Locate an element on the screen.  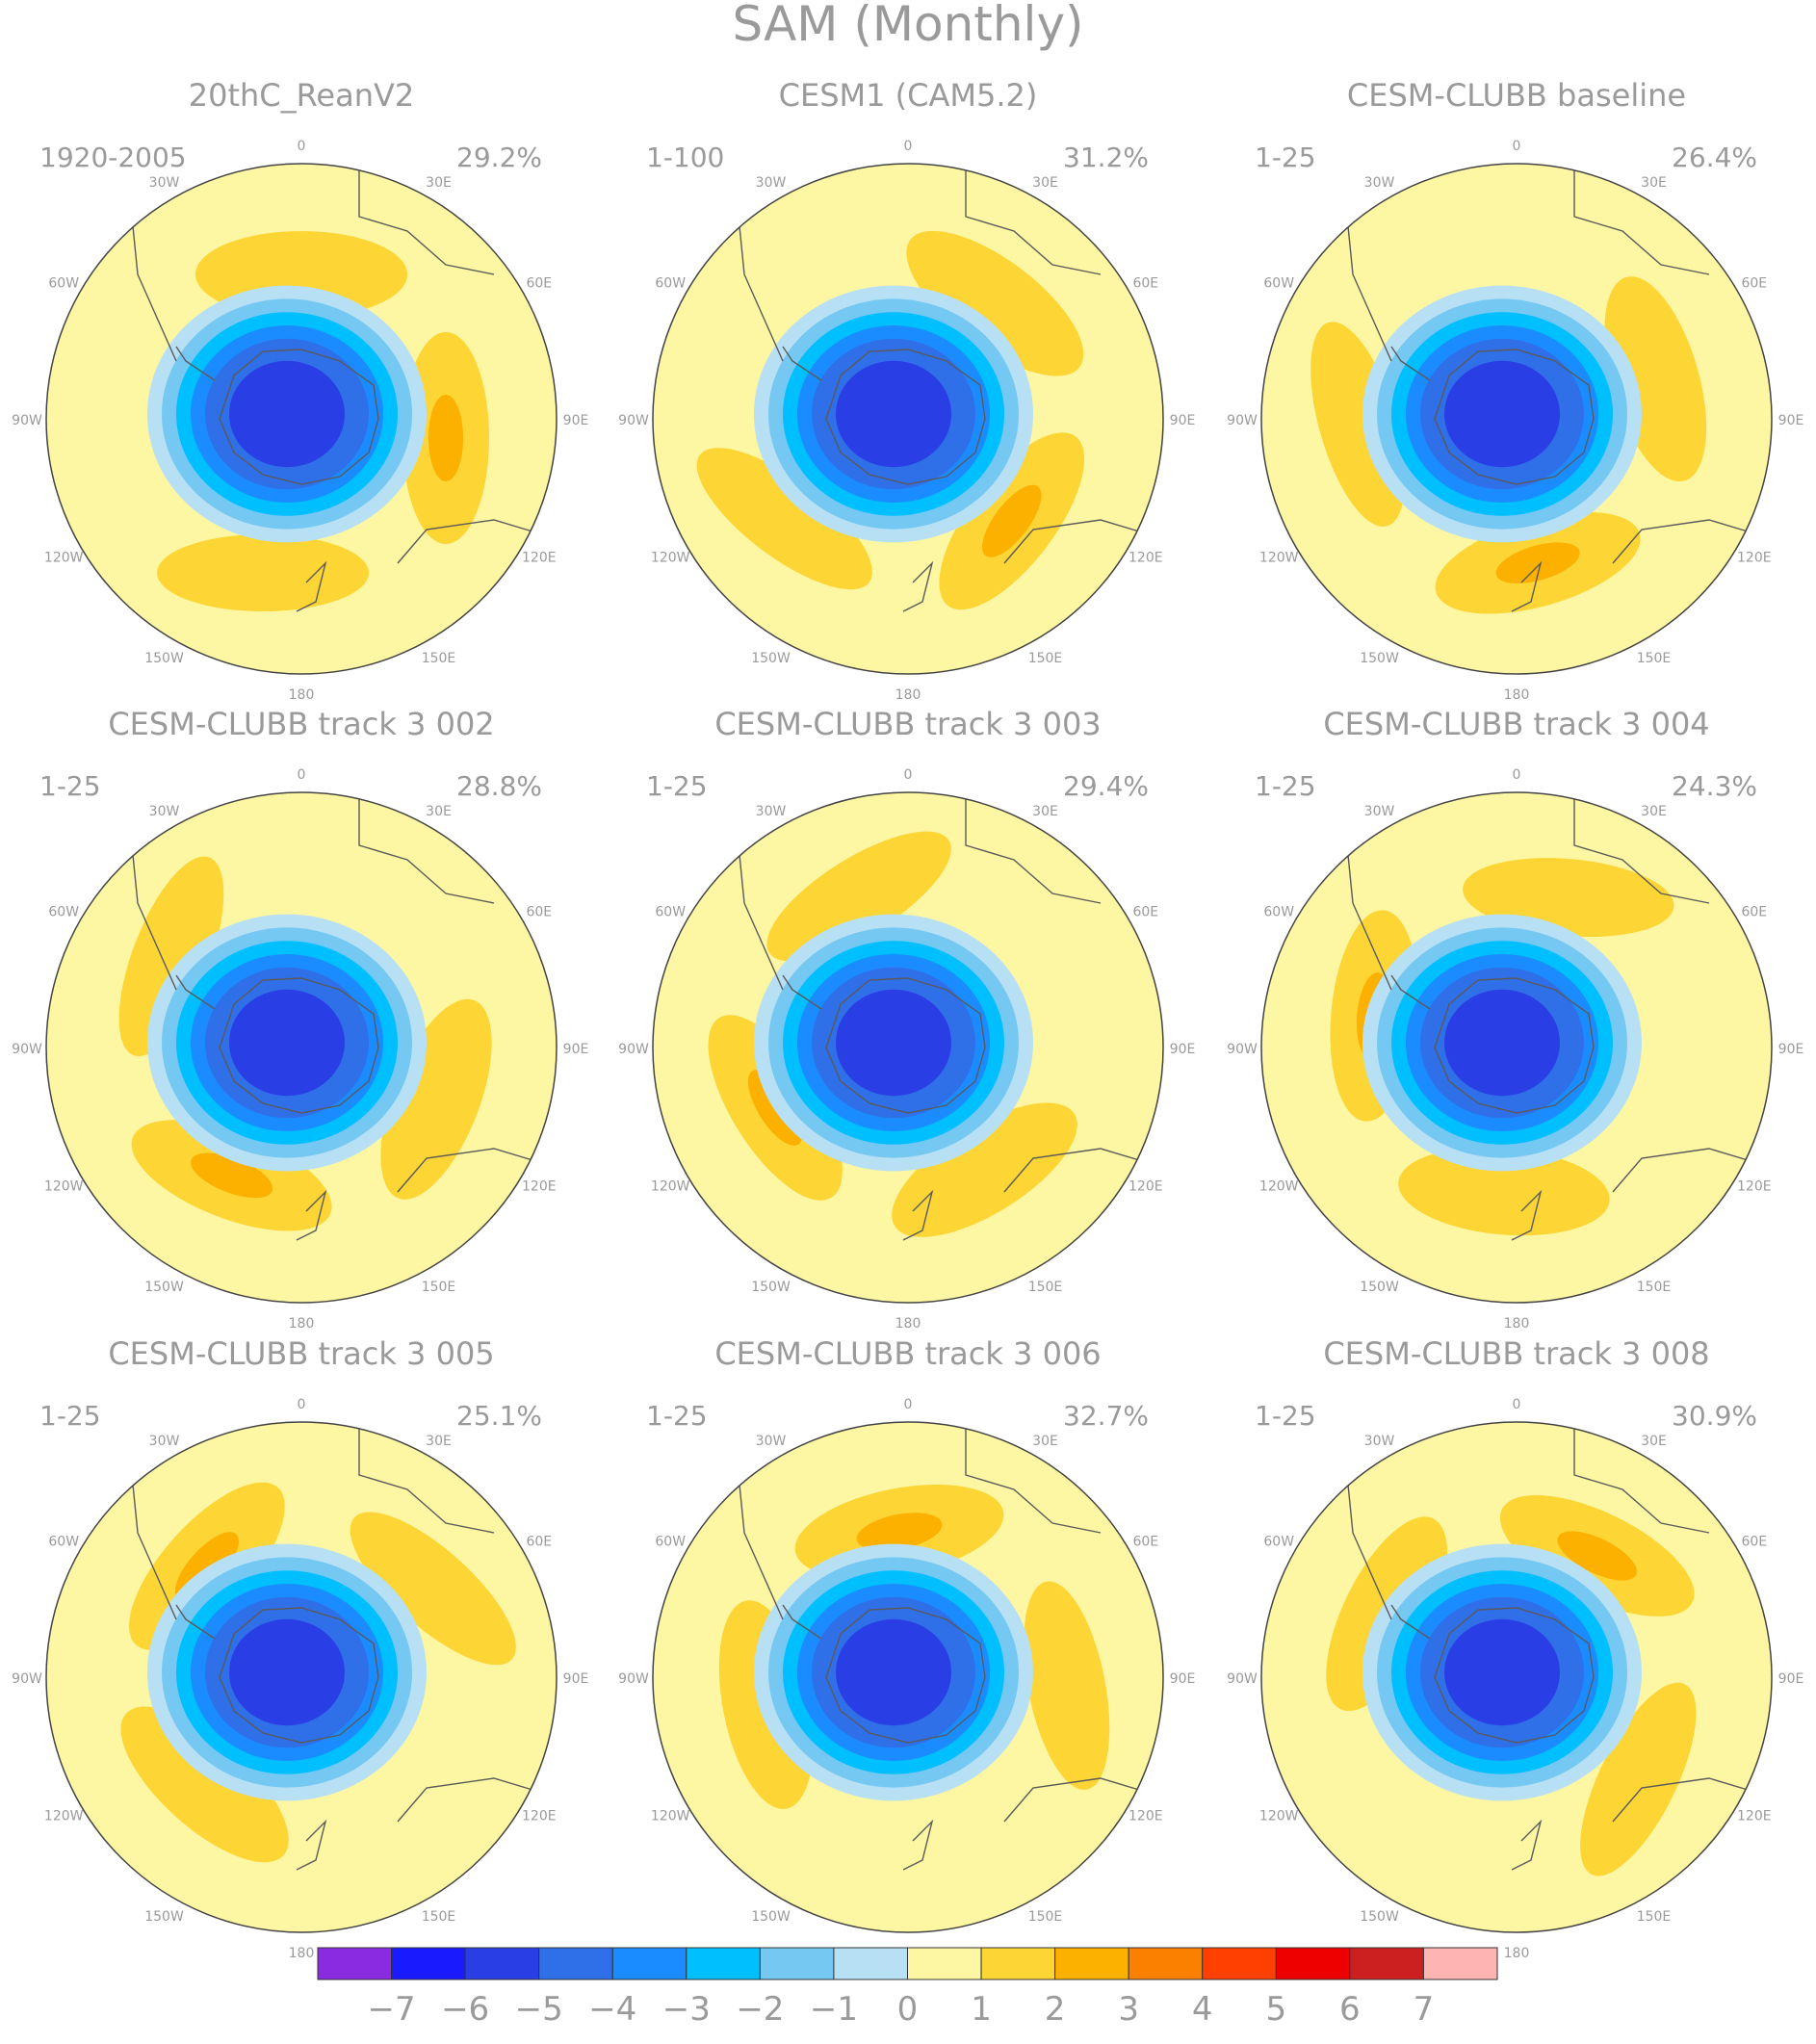
colorbar-tick-label: −4 is located at coordinates (612, 2009).